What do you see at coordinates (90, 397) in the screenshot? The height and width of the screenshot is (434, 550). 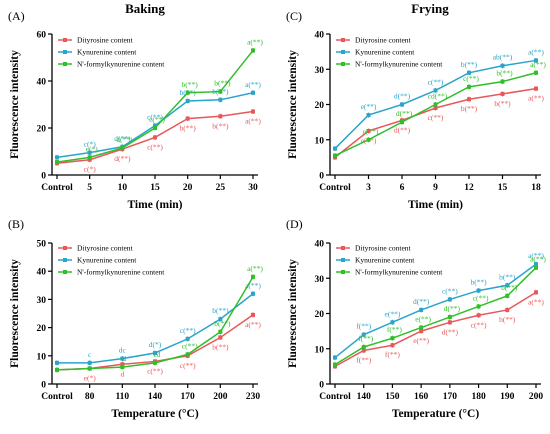 I see `x-tick-label: 80` at bounding box center [90, 397].